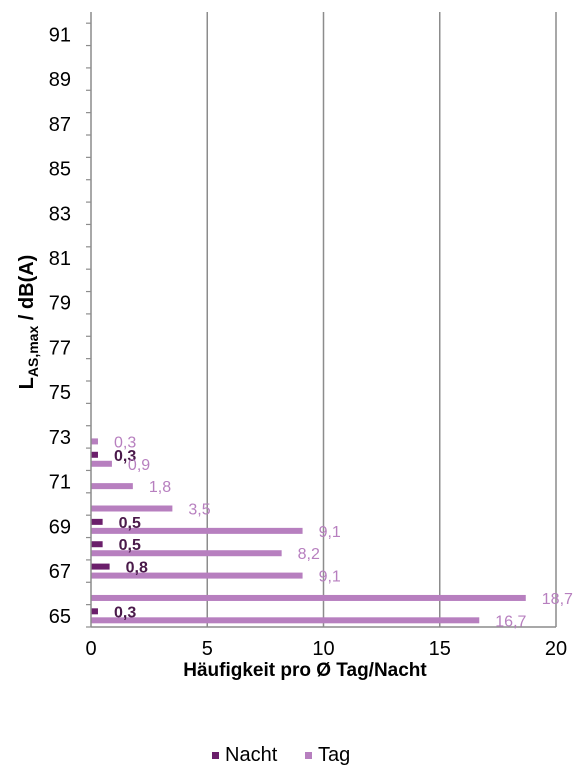 The image size is (583, 769). Describe the element at coordinates (60, 170) in the screenshot. I see `y-tick-label: 85` at that location.